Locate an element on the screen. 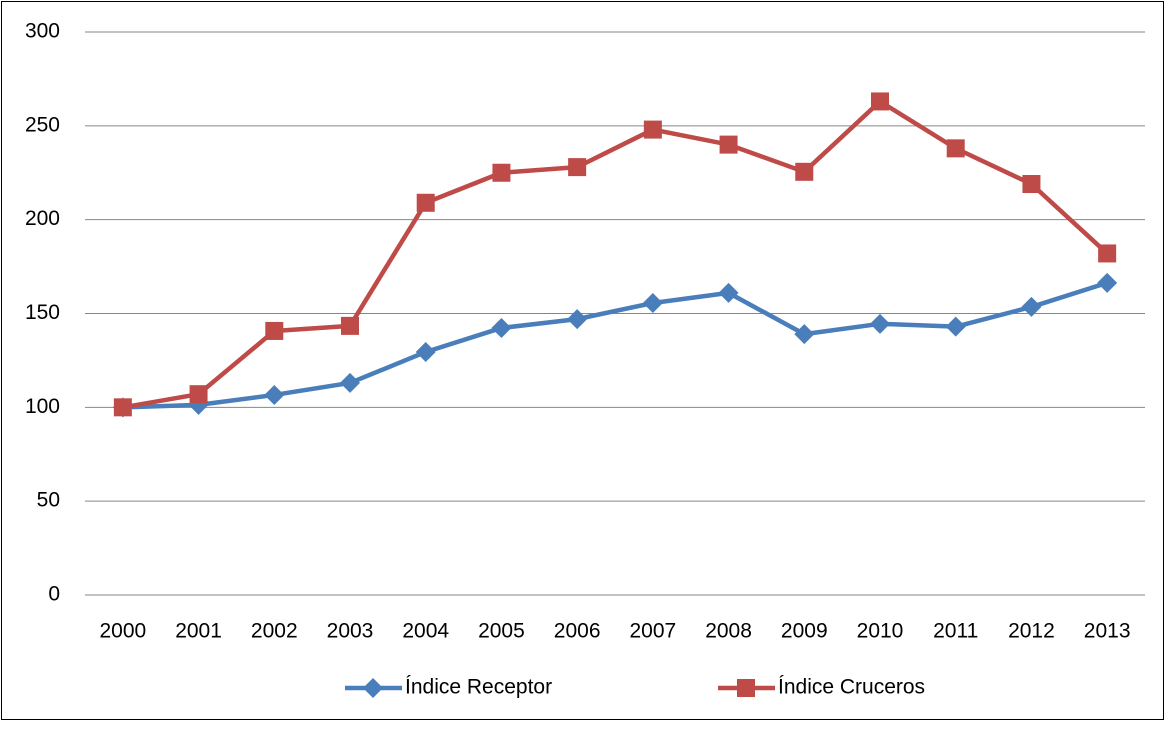 This screenshot has width=1171, height=733. x-tick-label: 2002 is located at coordinates (274, 631).